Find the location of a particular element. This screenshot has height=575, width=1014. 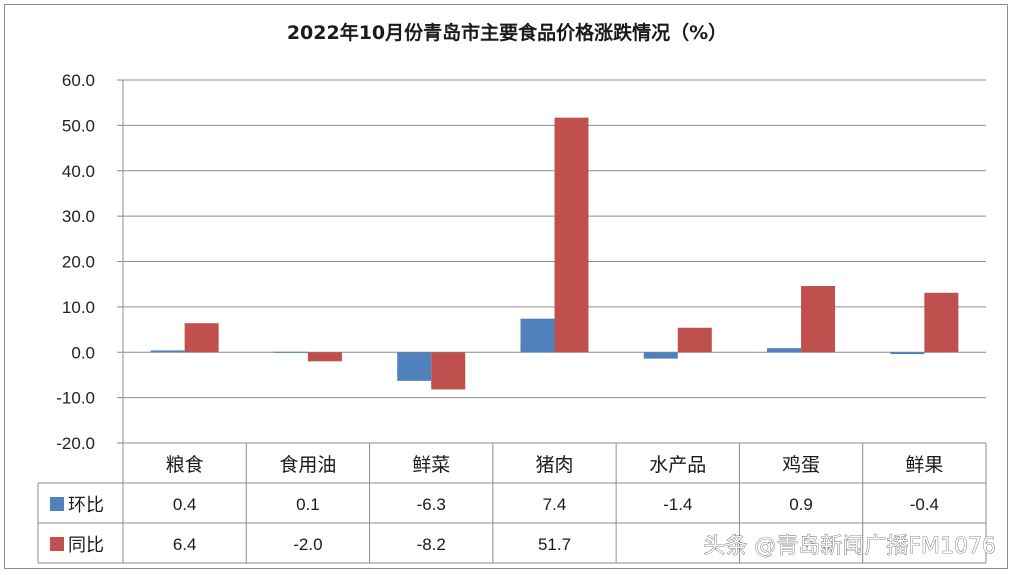

y-tick-label: 50.0 is located at coordinates (78, 125).